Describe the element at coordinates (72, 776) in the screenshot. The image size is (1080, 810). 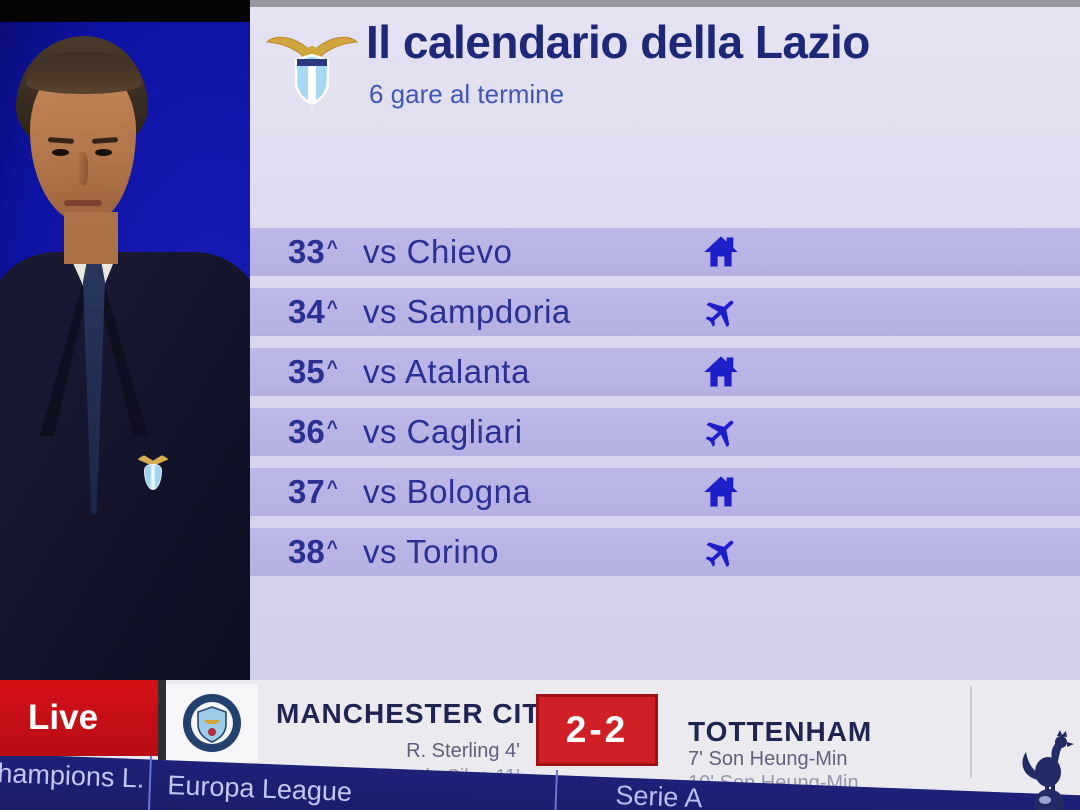
I see `tab-champions-league: hampions L.` at that location.